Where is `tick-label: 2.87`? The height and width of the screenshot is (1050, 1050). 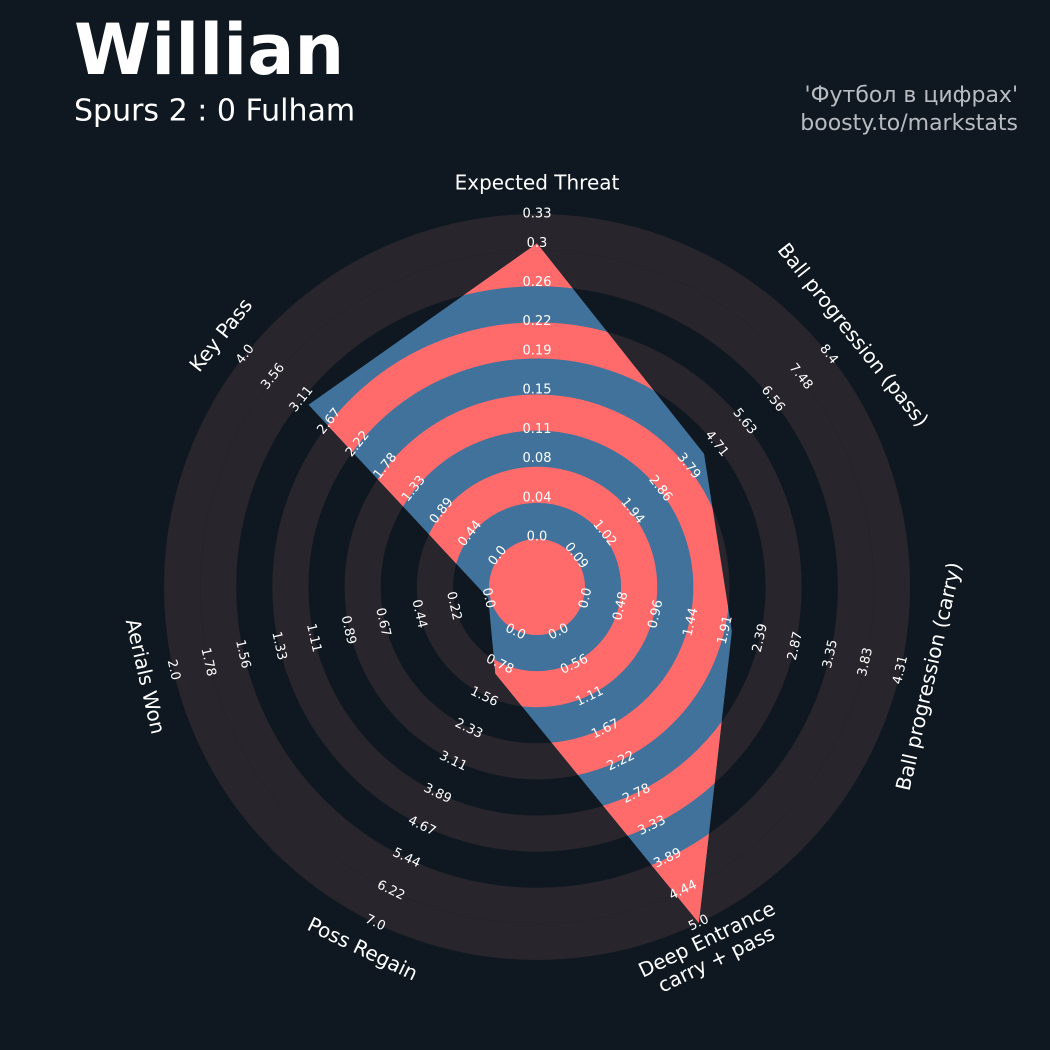
tick-label: 2.87 is located at coordinates (795, 646).